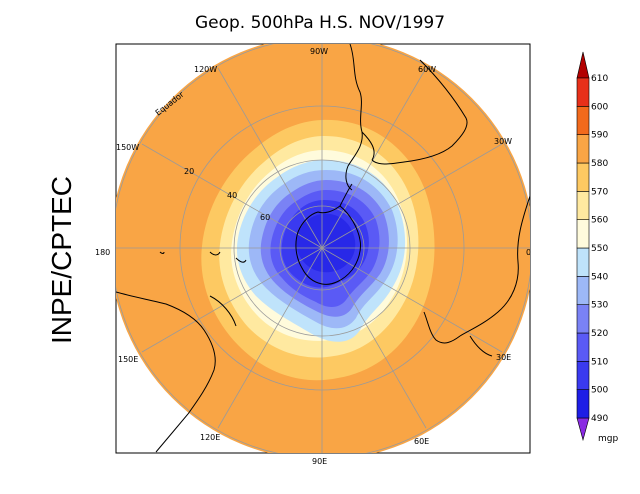 Image resolution: width=640 pixels, height=494 pixels. Describe the element at coordinates (320, 23) in the screenshot. I see `page-title: Geop. 500hPa H.S. NOV/1997` at that location.